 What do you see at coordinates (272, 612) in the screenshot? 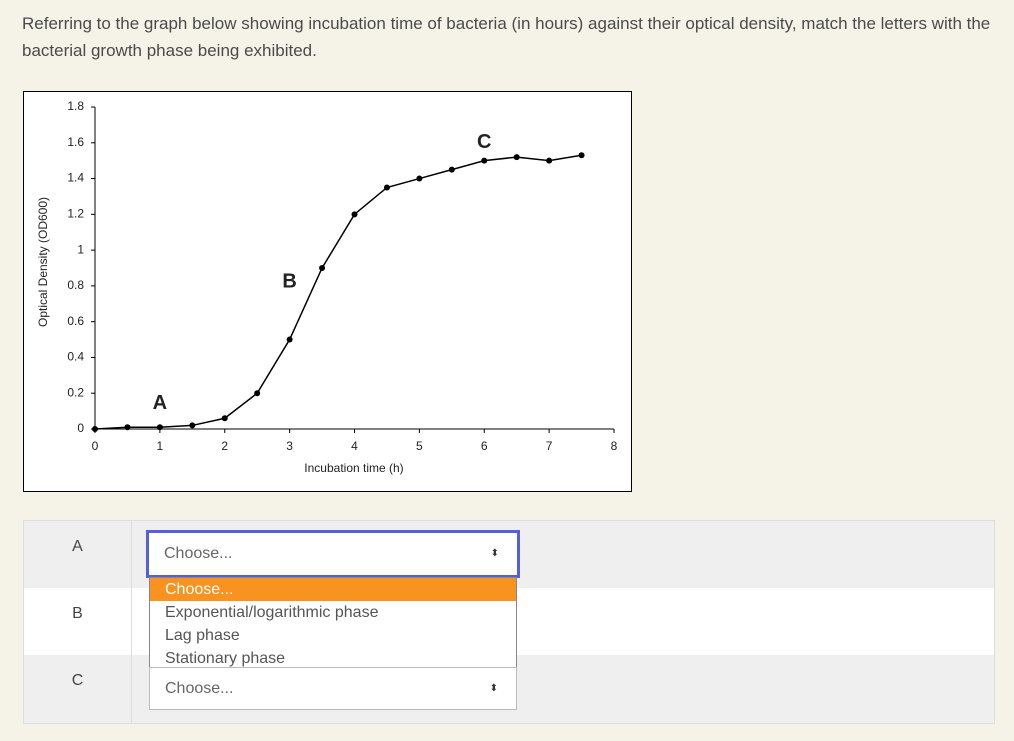
I see `option: Exponential/logarithmic phase` at bounding box center [272, 612].